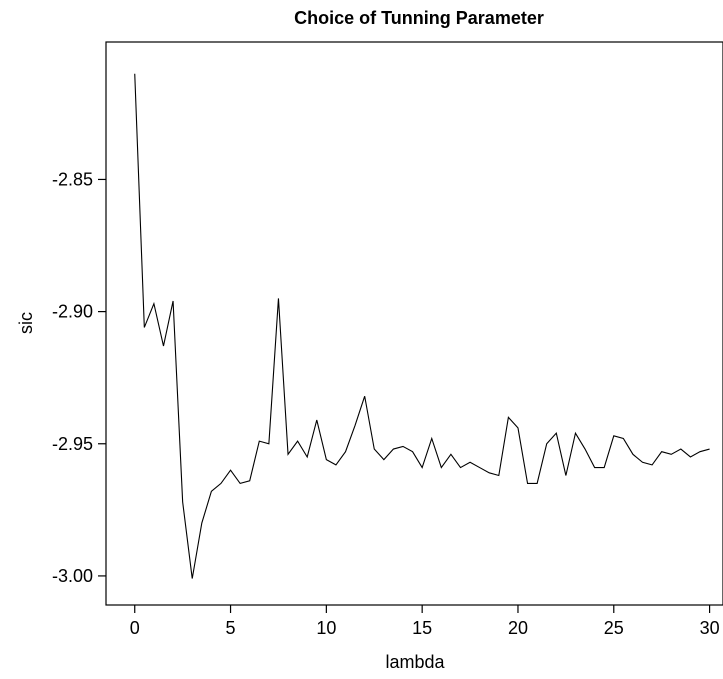 The height and width of the screenshot is (679, 723). Describe the element at coordinates (422, 628) in the screenshot. I see `x-tick-label: 15` at that location.